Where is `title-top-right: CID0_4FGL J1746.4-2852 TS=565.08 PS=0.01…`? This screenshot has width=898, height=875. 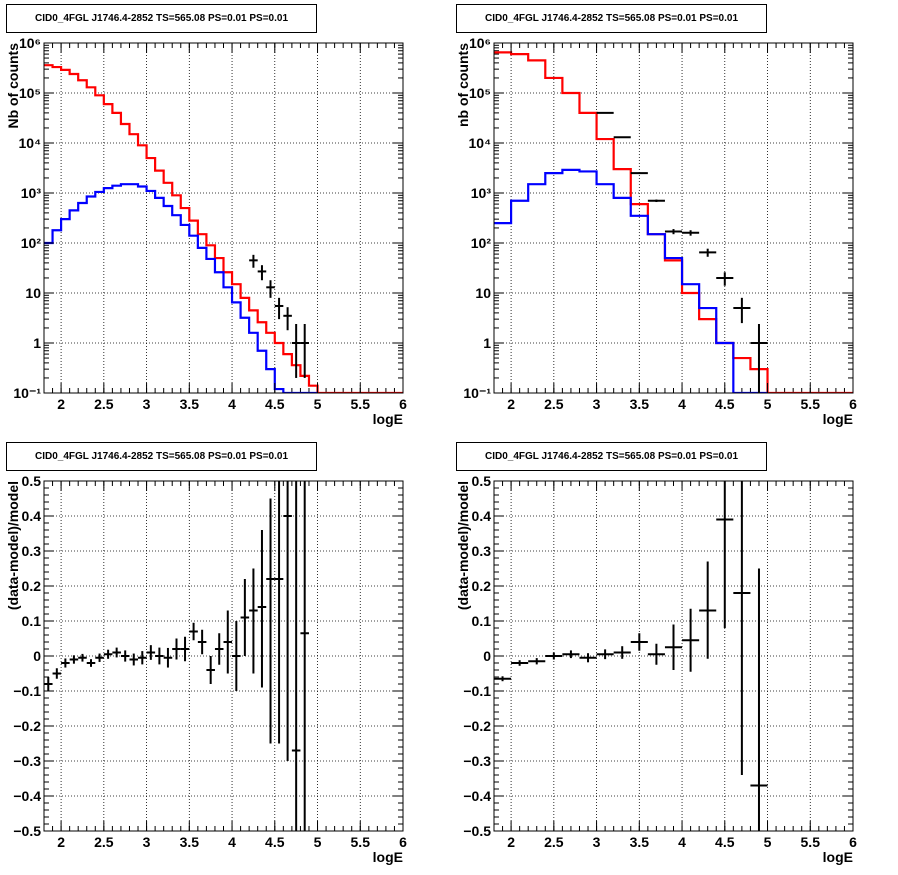
title-top-right: CID0_4FGL J1746.4-2852 TS=565.08 PS=0.01… is located at coordinates (611, 18).